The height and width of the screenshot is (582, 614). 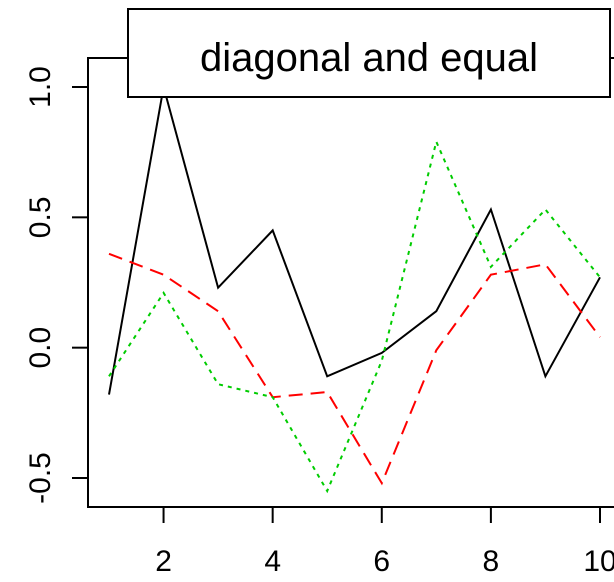 What do you see at coordinates (381, 561) in the screenshot?
I see `x-tick-label: 6` at bounding box center [381, 561].